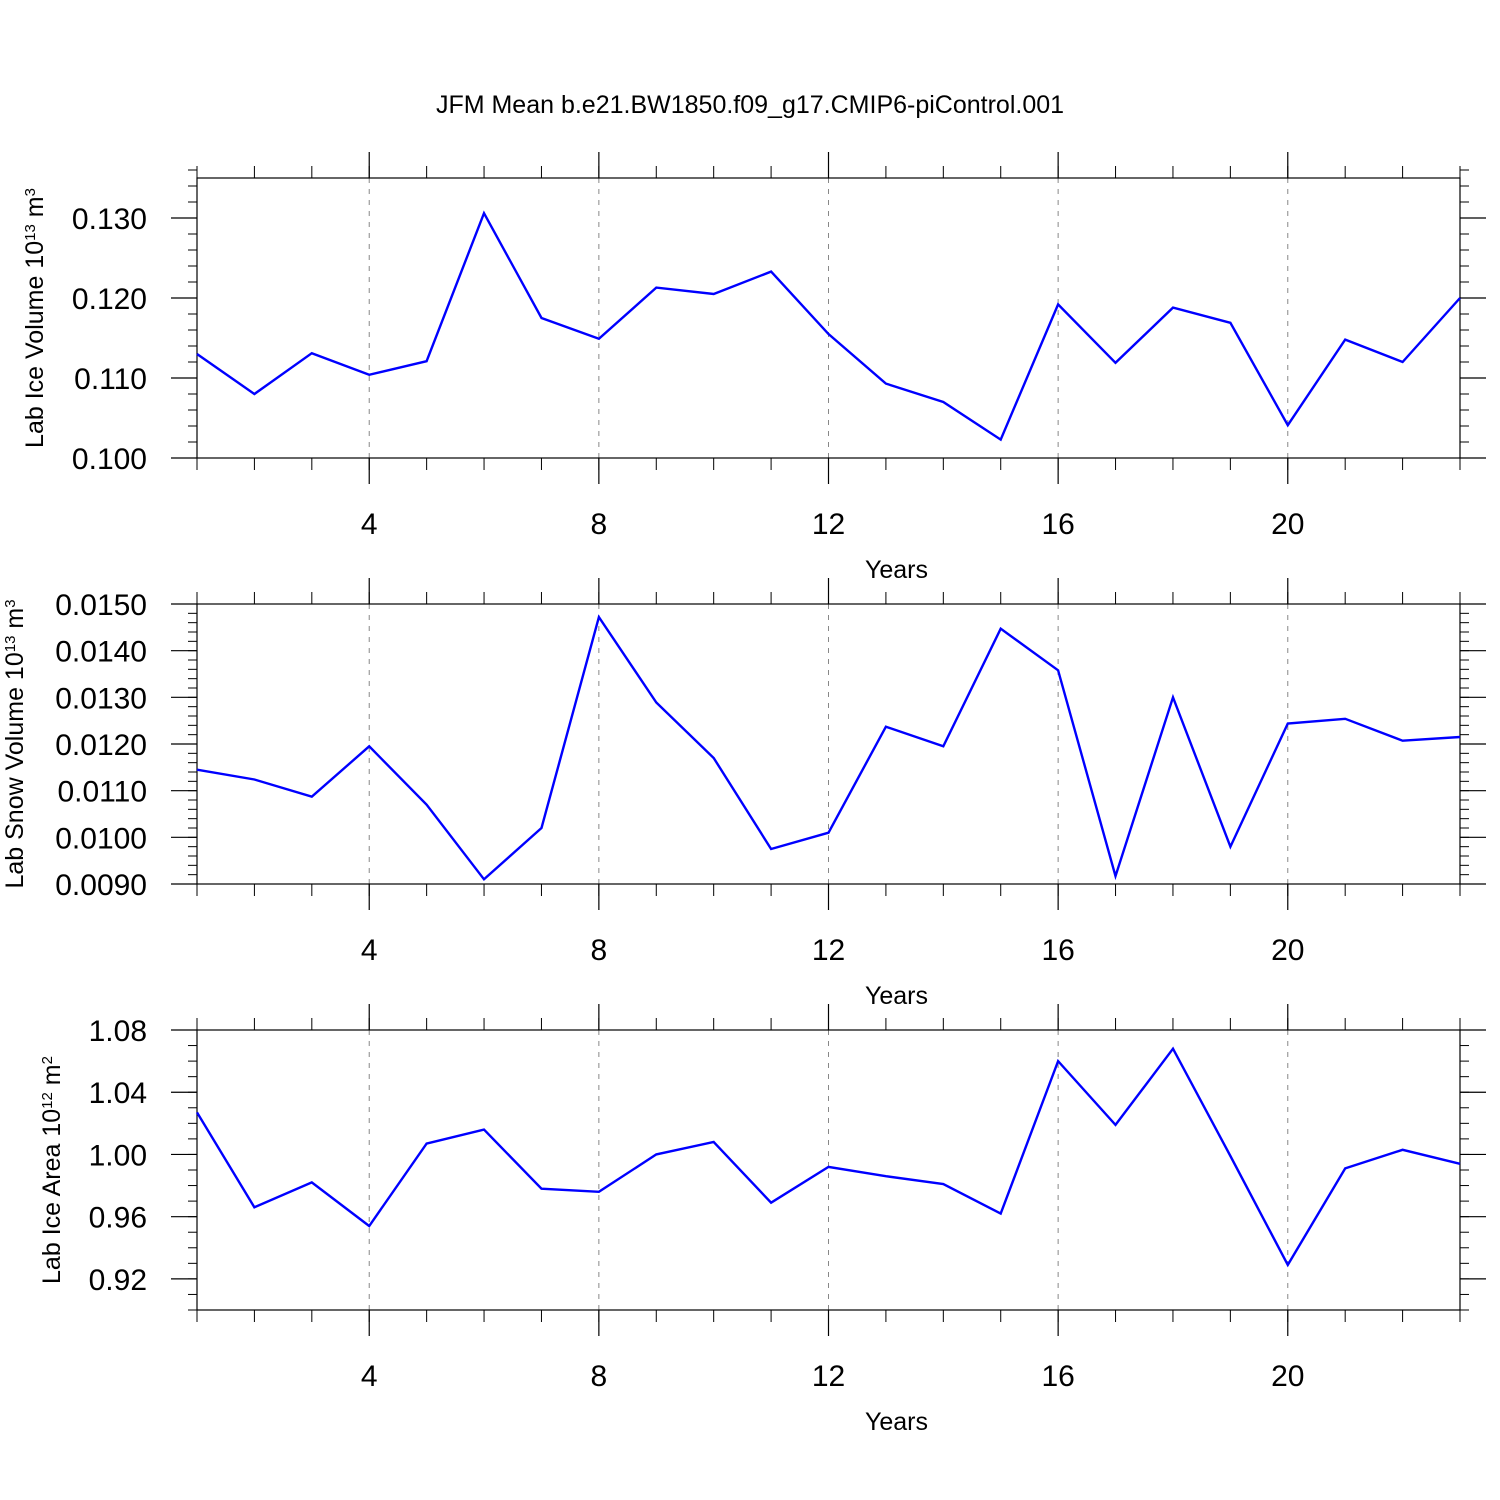 The width and height of the screenshot is (1500, 1500). What do you see at coordinates (101, 698) in the screenshot?
I see `y-tick-label: 0.0130` at bounding box center [101, 698].